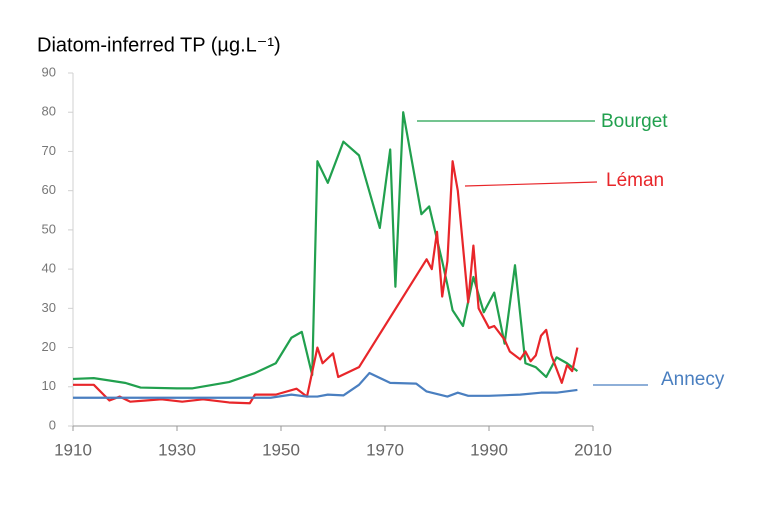 Image resolution: width=770 pixels, height=508 pixels. I want to click on x-tick-label: 1910, so click(73, 449).